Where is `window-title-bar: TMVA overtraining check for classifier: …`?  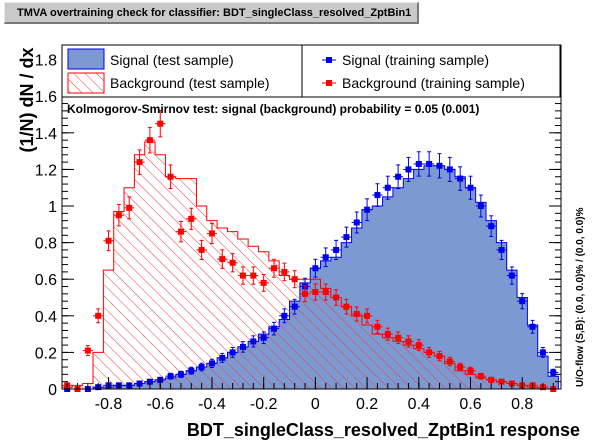 window-title-bar: TMVA overtraining check for classifier: … is located at coordinates (211, 13).